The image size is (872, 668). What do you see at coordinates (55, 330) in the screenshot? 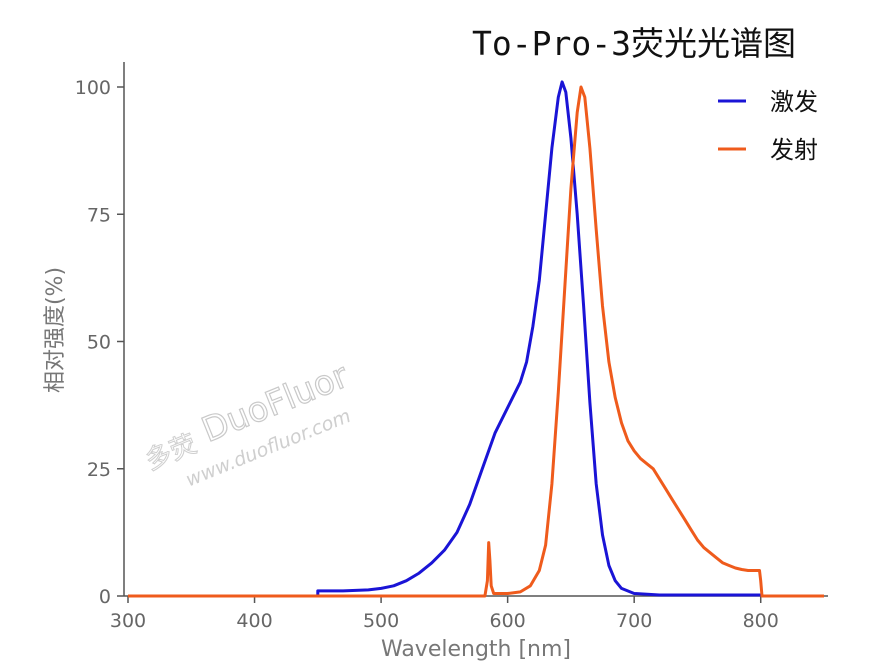
I see `y-axis-label: 相对强度(%)` at bounding box center [55, 330].